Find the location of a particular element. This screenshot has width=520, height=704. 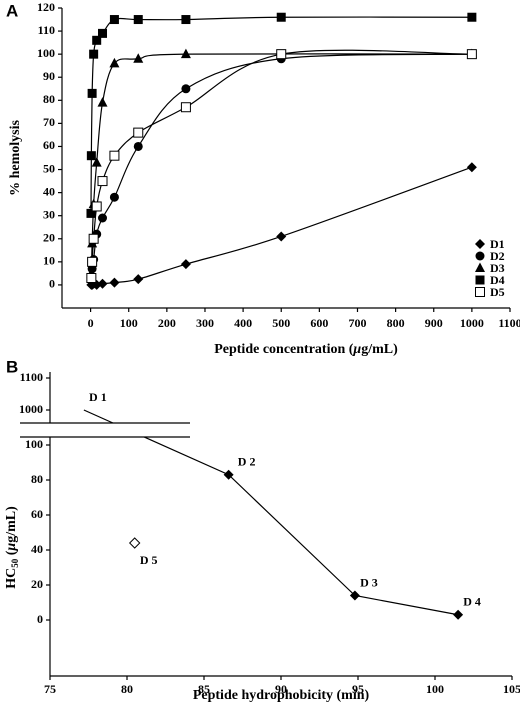

y-tick-label: 30 is located at coordinates (49, 214).